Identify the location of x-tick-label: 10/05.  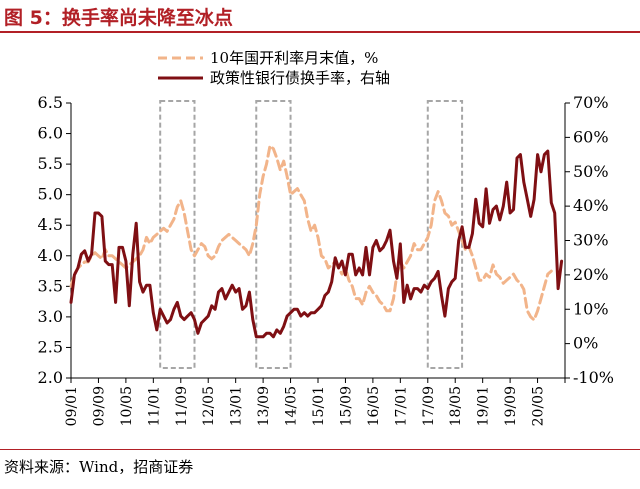
(127, 406).